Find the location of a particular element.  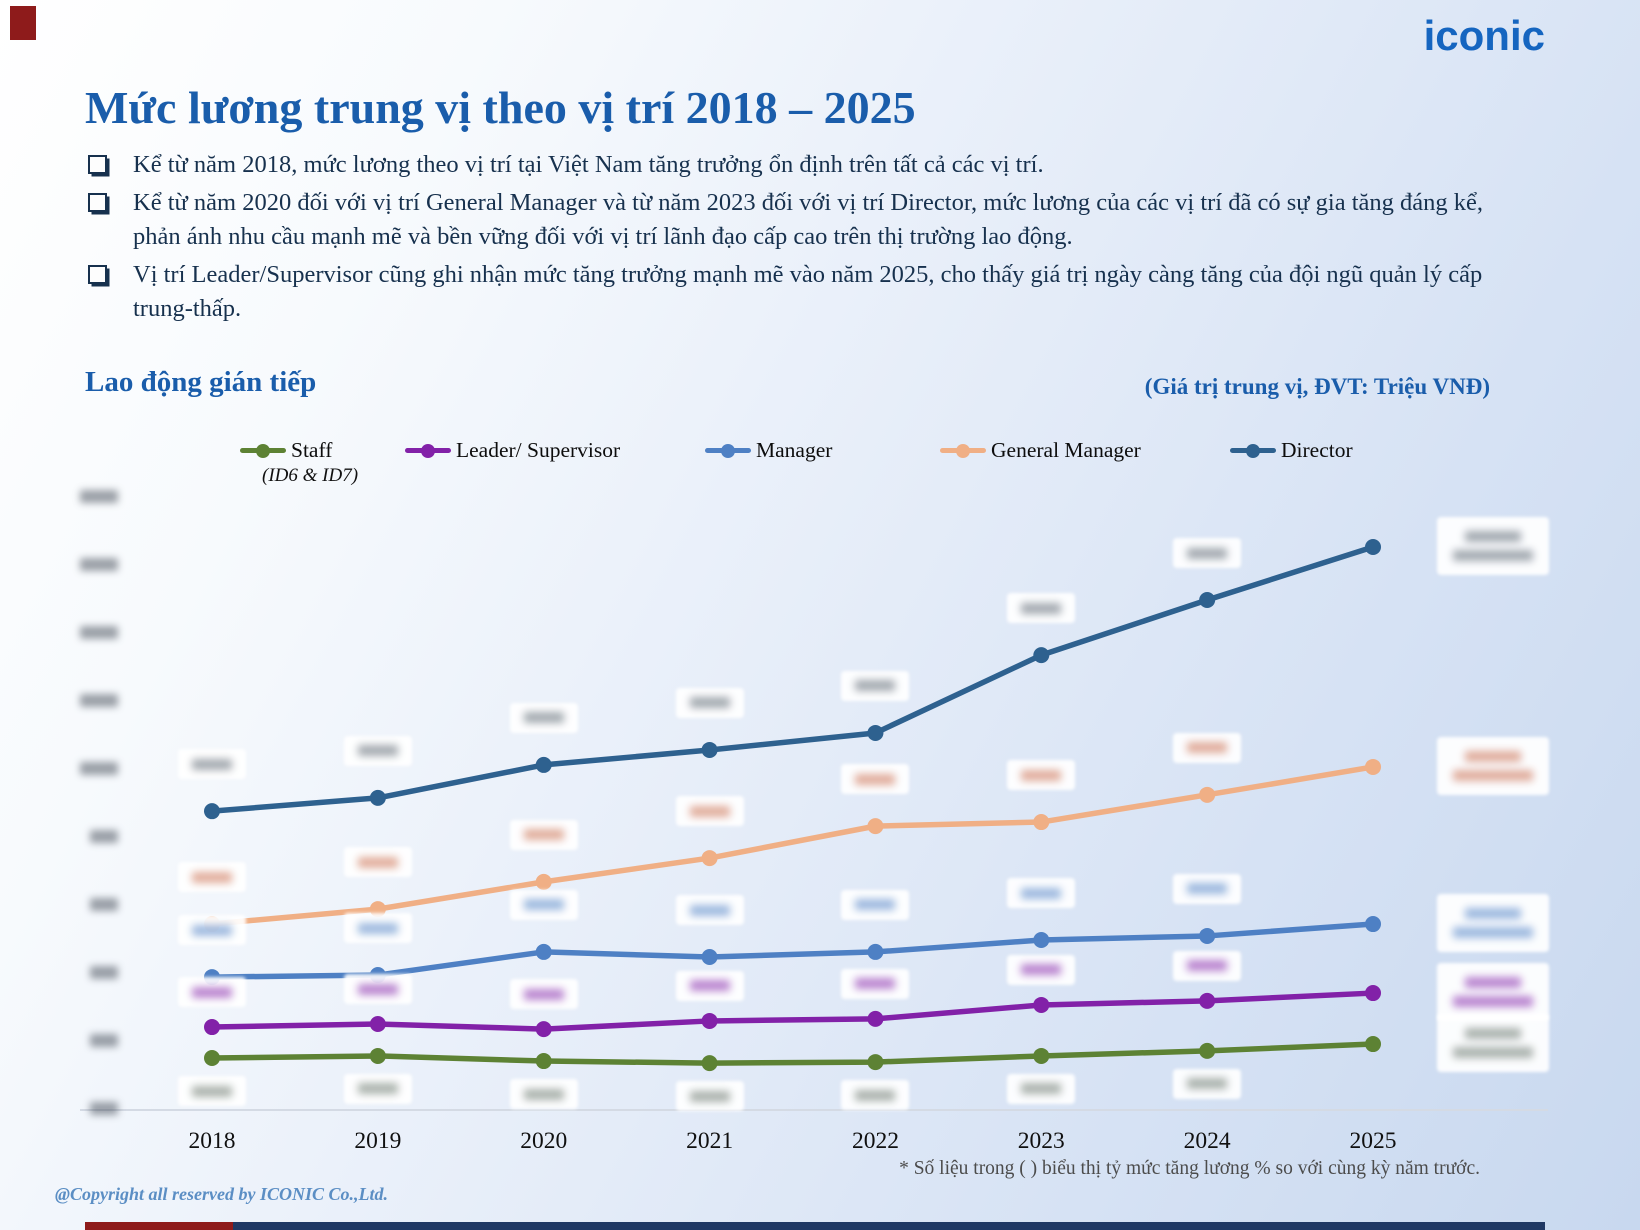

series-line-staff is located at coordinates (792, 1053).